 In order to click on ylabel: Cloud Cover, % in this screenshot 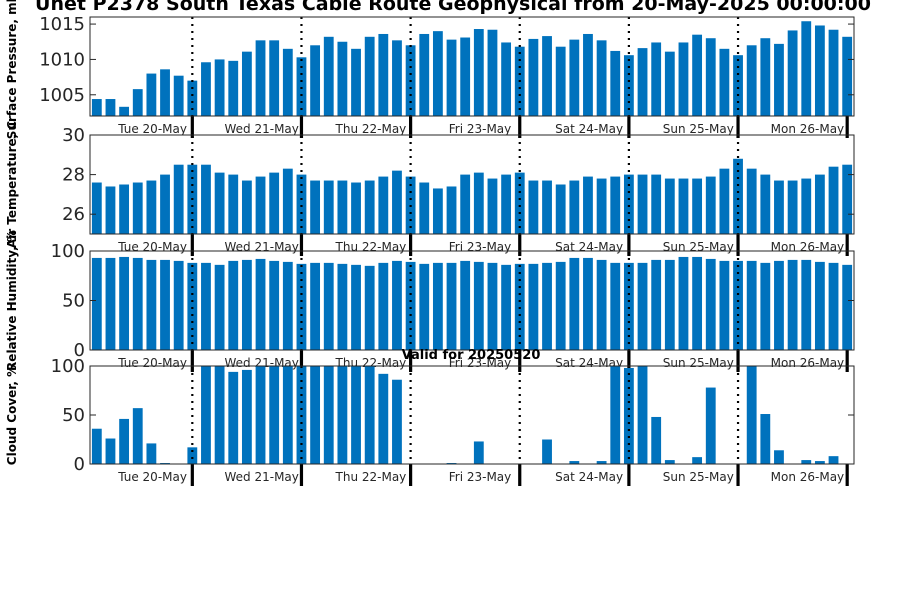, I will do `click(12, 415)`.